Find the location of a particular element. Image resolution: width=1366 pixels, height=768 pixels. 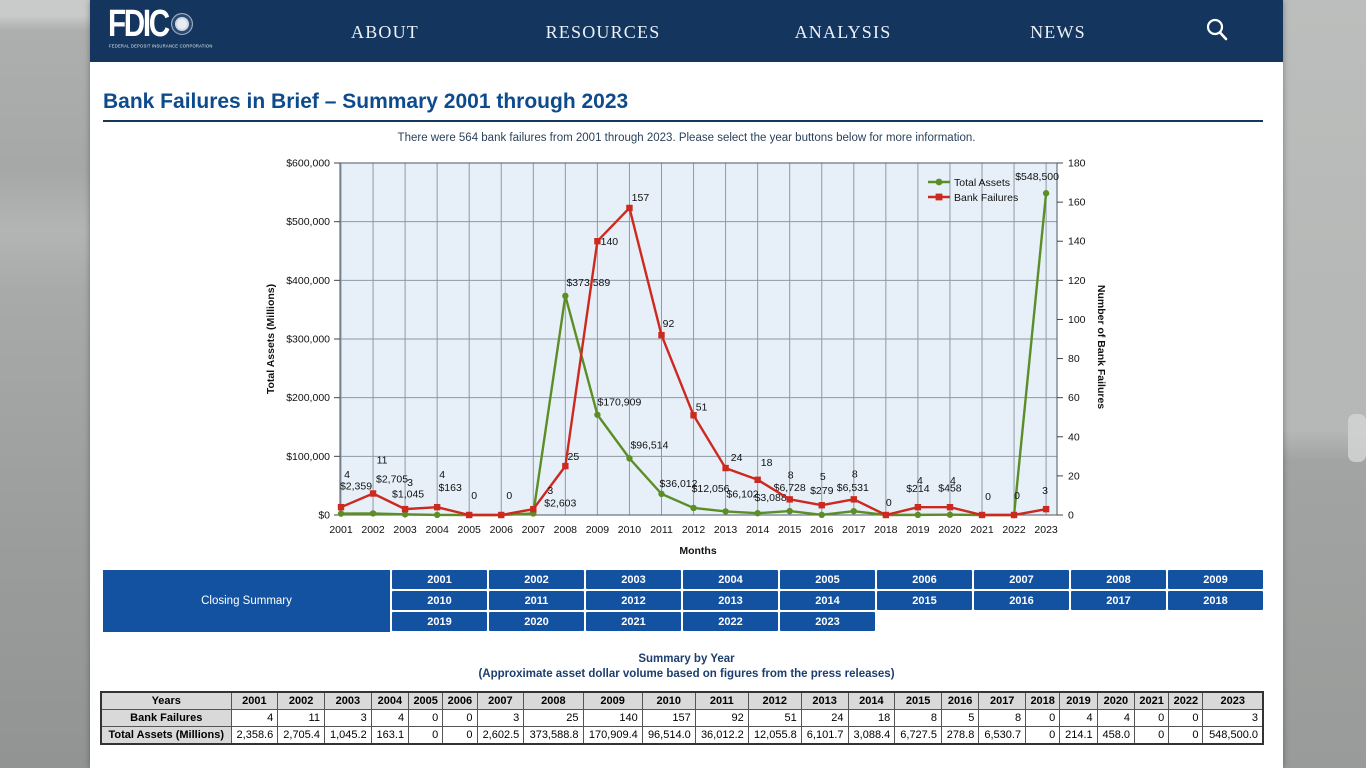

cell-total-assets: 1,045.2 is located at coordinates (347, 735).